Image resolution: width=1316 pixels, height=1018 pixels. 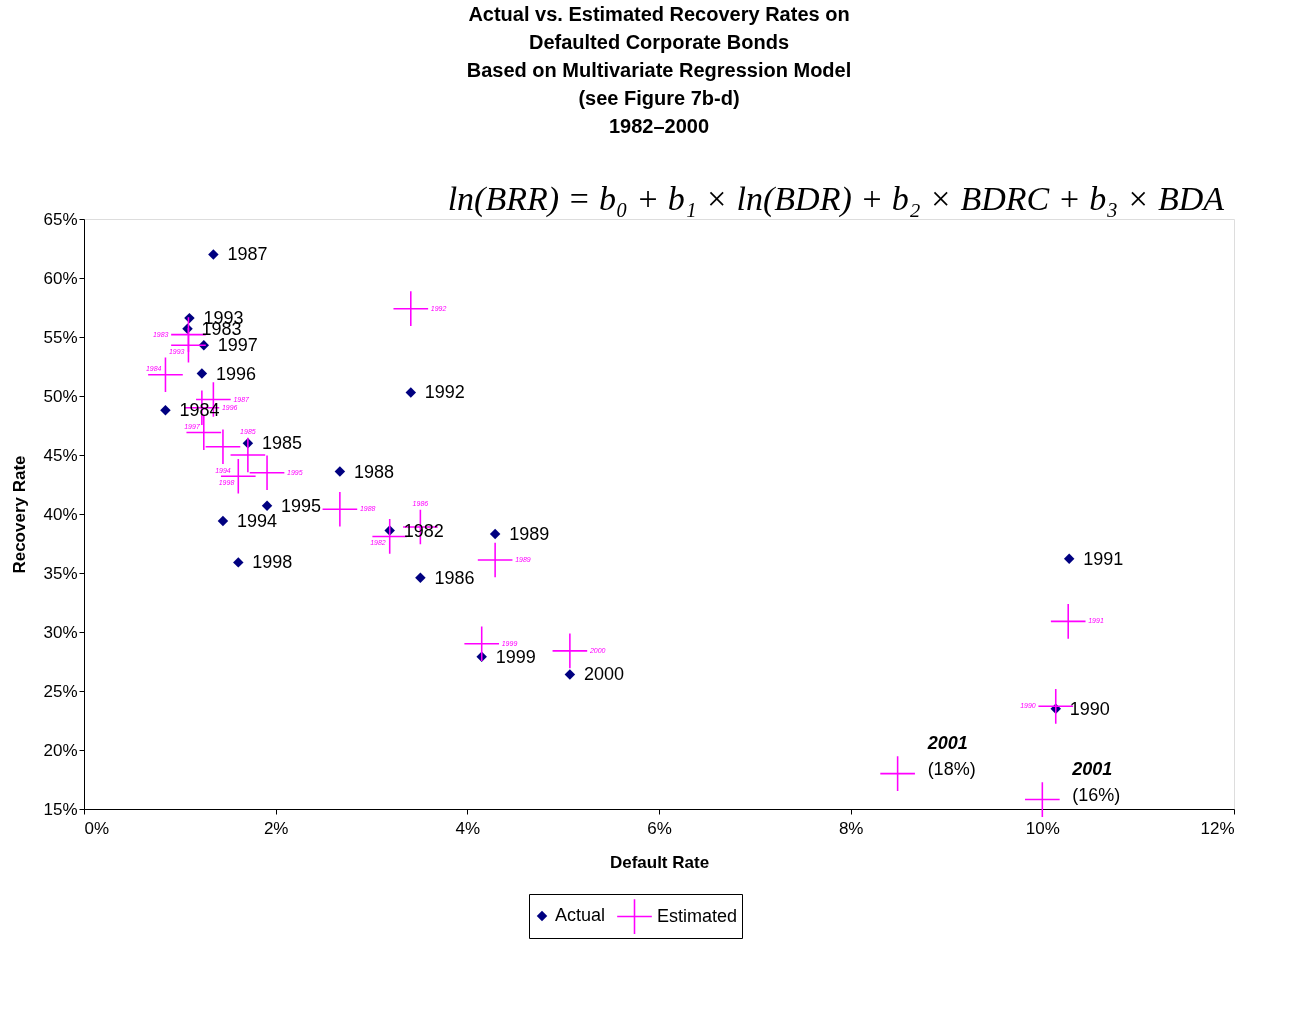 I want to click on x-axis-title: Default Rate, so click(x=659, y=862).